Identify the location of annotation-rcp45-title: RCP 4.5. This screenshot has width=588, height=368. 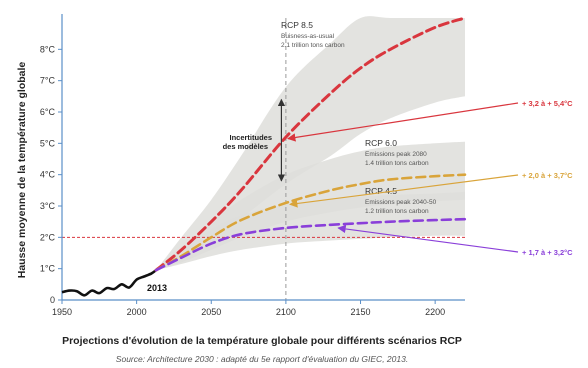
(381, 191).